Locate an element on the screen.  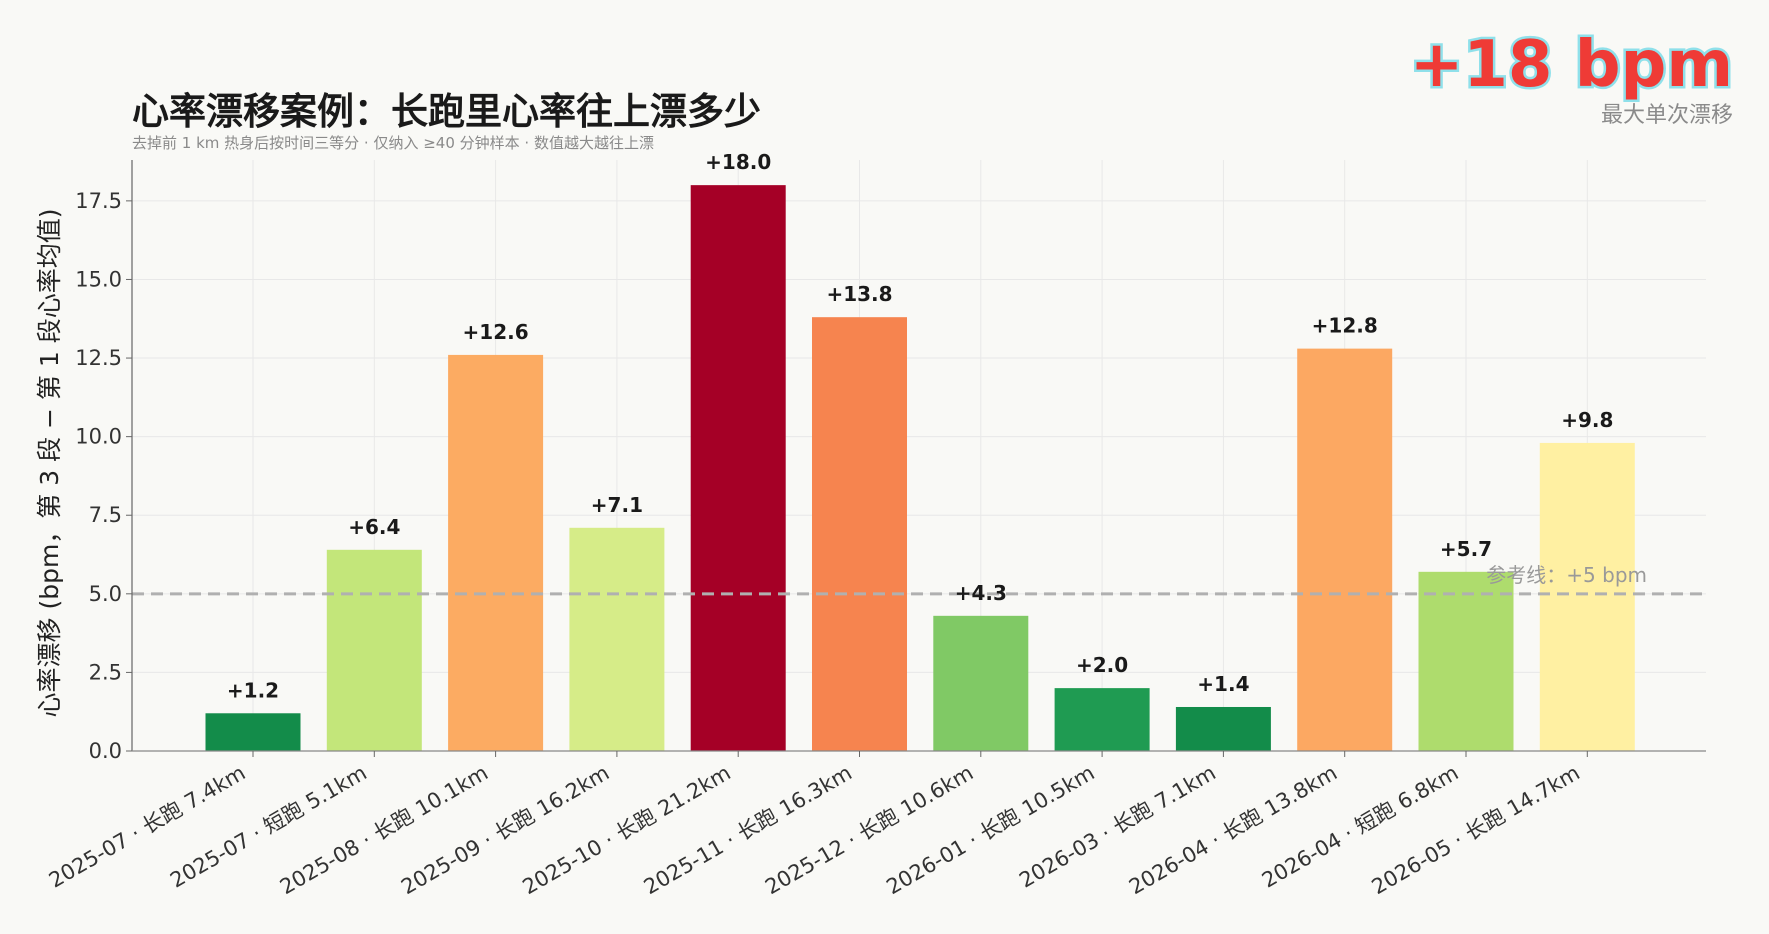
x-tick-label: 2026-03 · 长跑 7.1km is located at coordinates (1117, 827).